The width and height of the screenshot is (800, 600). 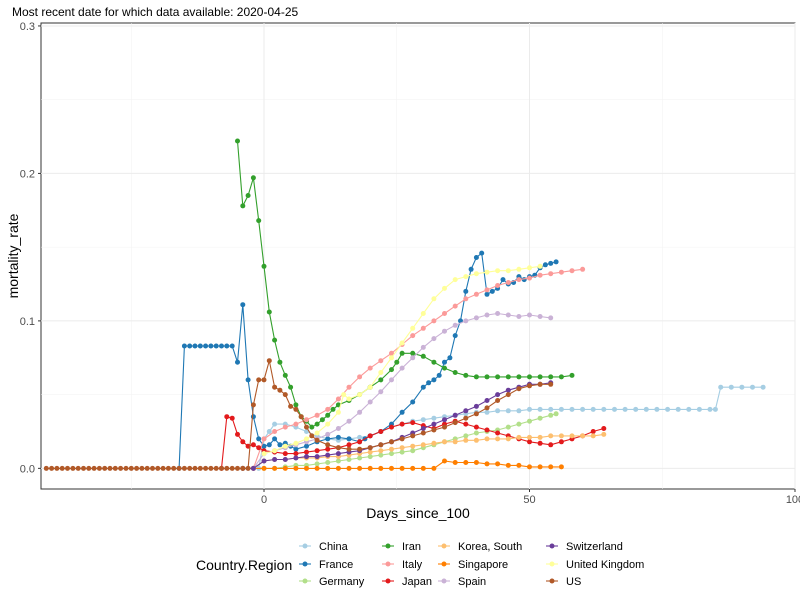 What do you see at coordinates (407, 582) in the screenshot?
I see `legend-item-japan: Japan` at bounding box center [407, 582].